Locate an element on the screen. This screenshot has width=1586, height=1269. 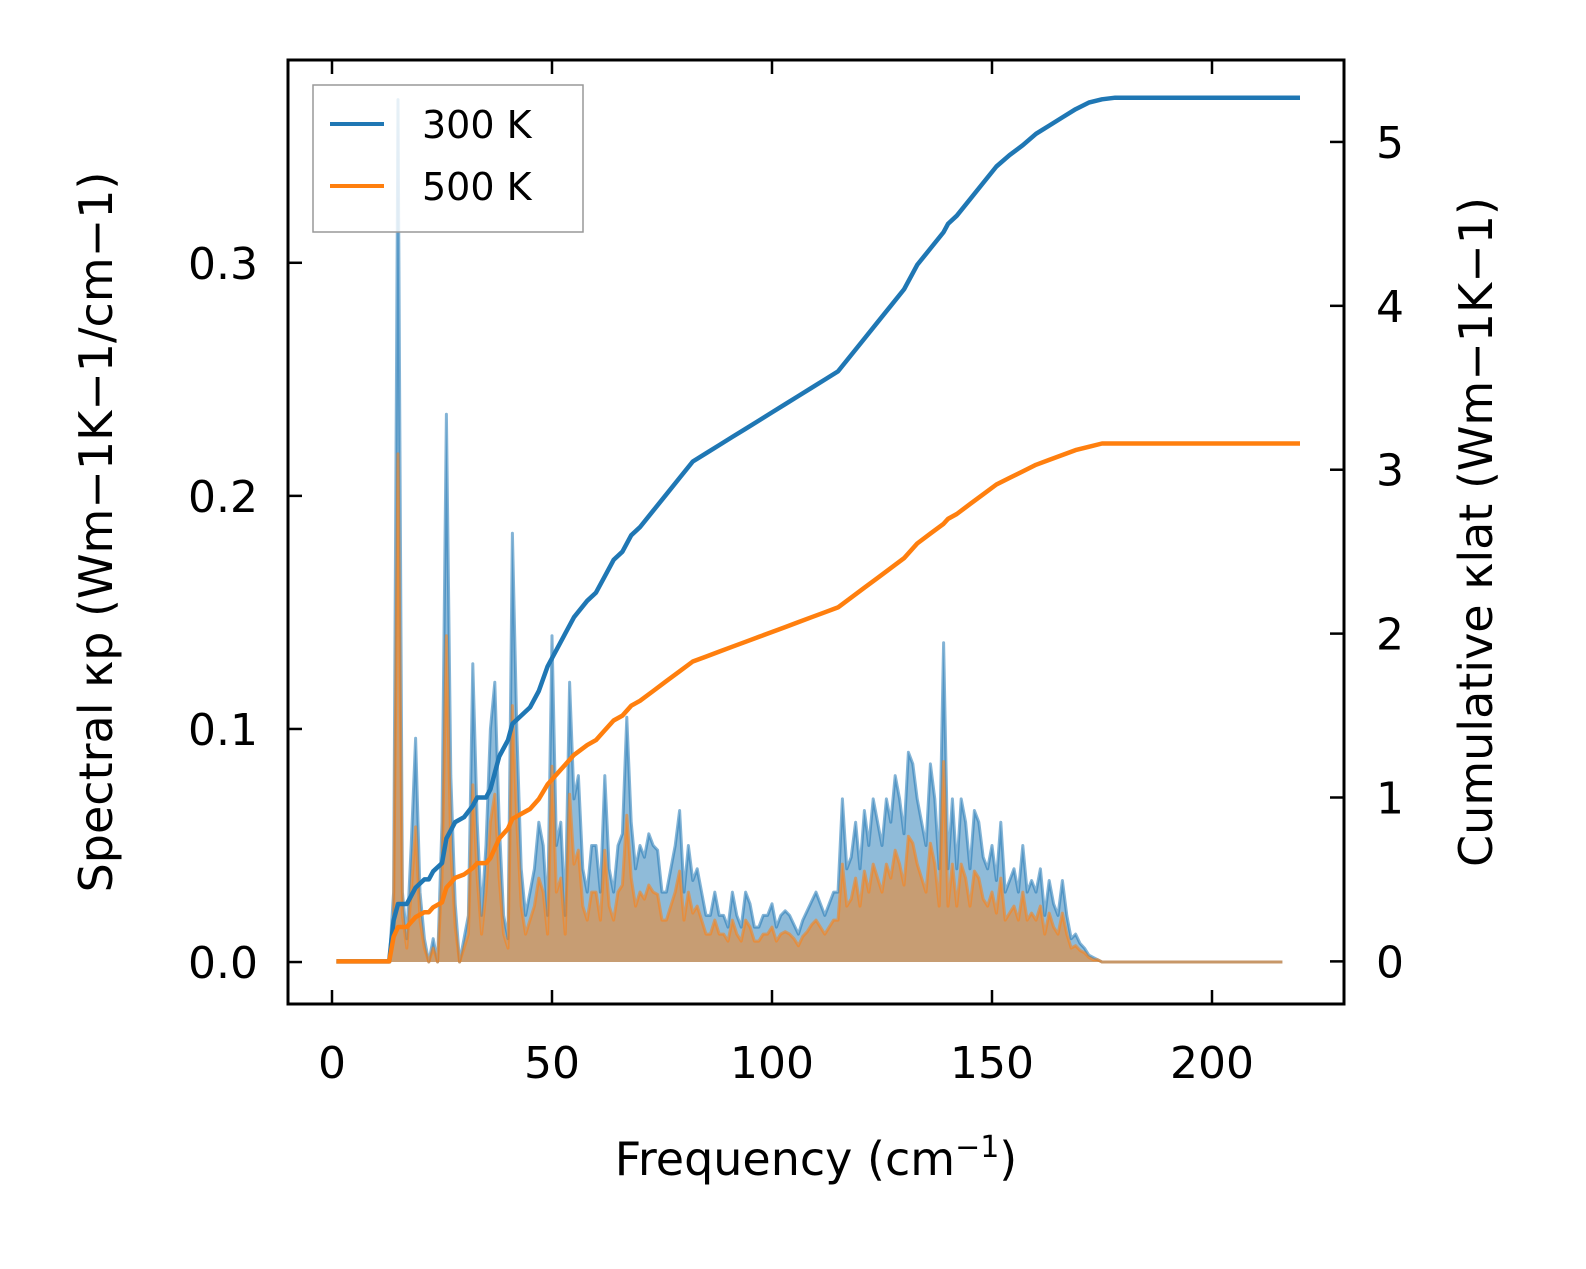
y-right-tick-label: 1 is located at coordinates (1390, 799).